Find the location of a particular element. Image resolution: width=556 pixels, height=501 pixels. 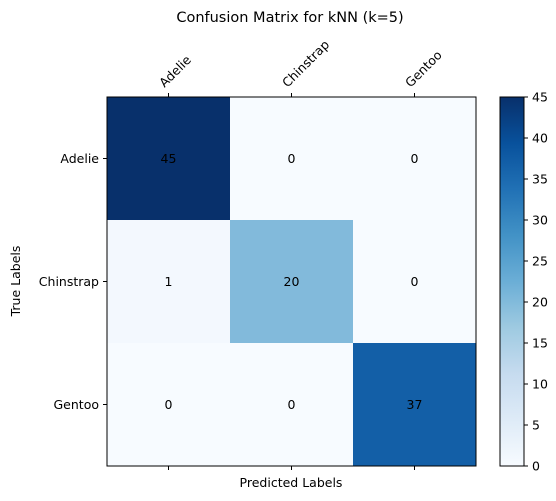

colorbar-ticks: 0 5 10 15 20 25 30 35 40 45 is located at coordinates (536, 282).